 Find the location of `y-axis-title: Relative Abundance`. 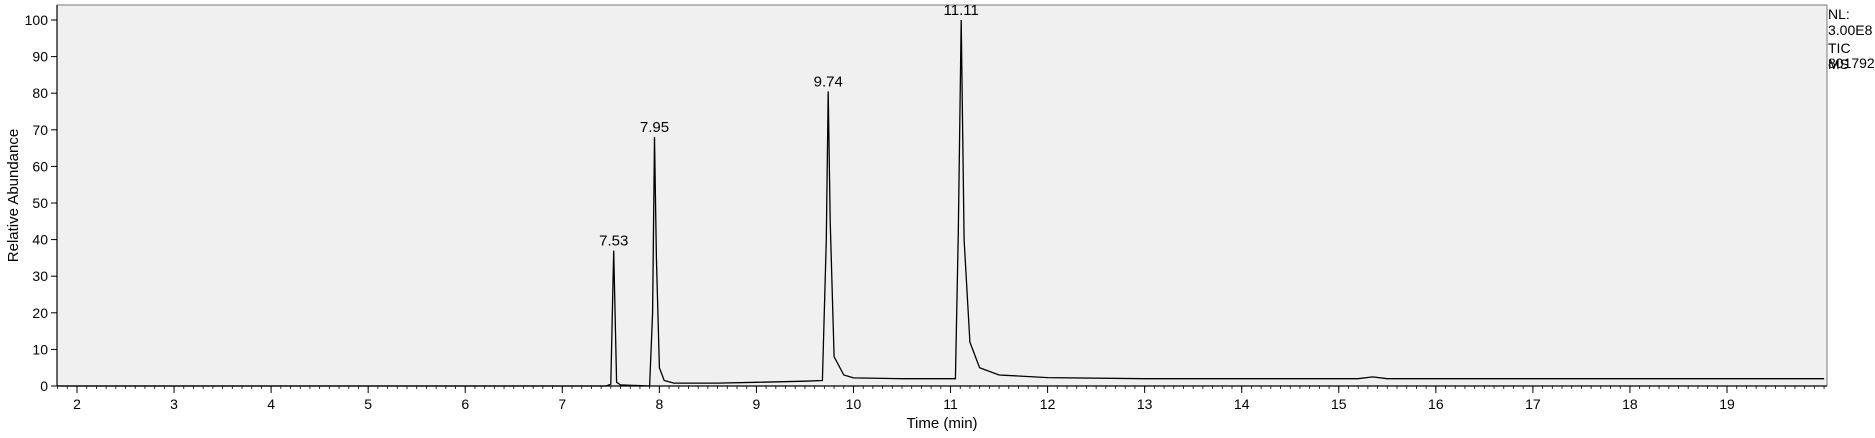

y-axis-title: Relative Abundance is located at coordinates (13, 195).